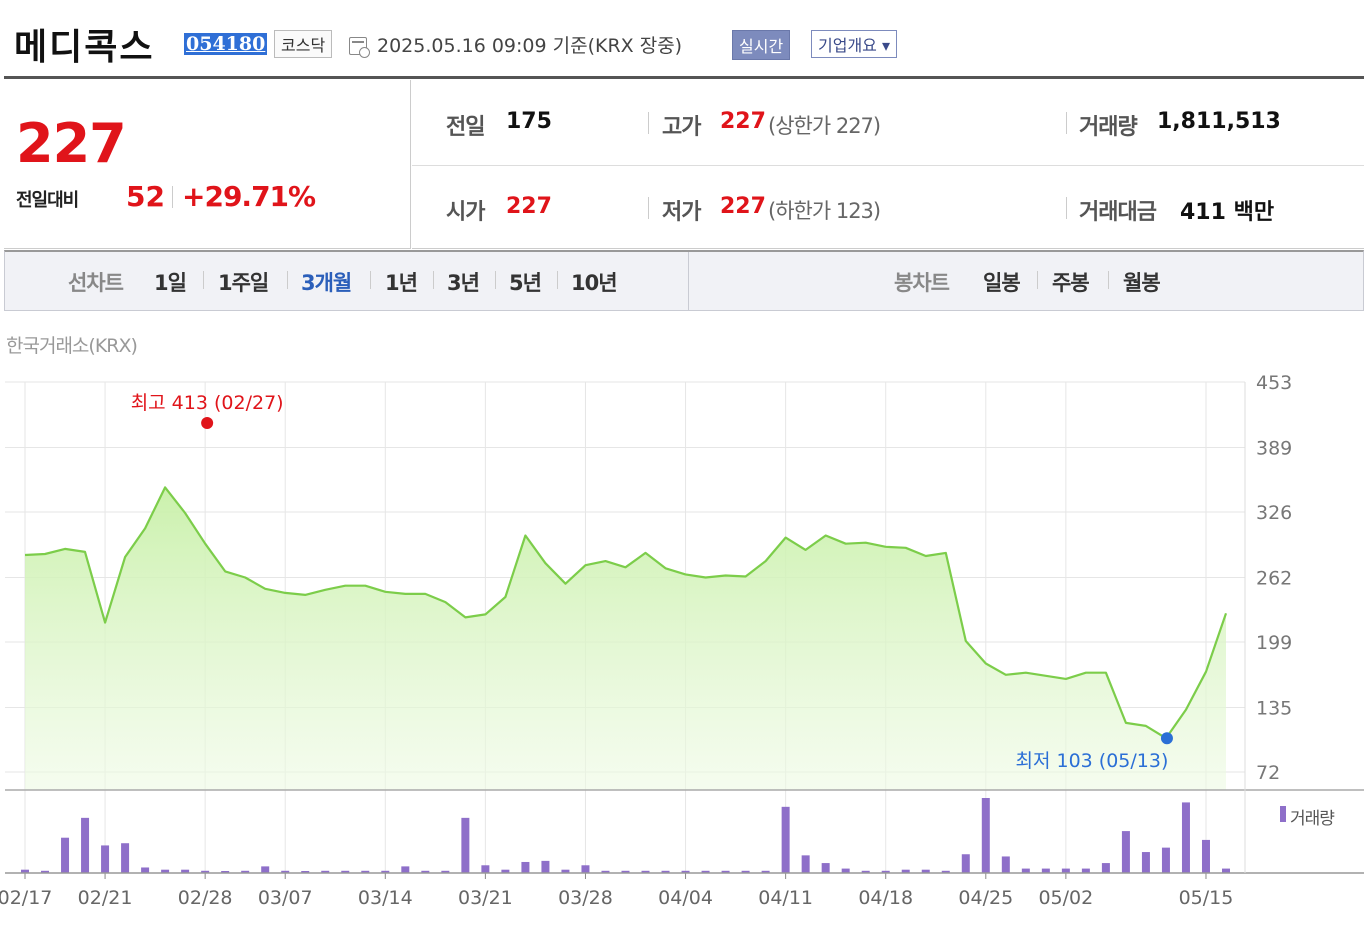  Describe the element at coordinates (1283, 814) in the screenshot. I see `volume-legend-swatch` at that location.